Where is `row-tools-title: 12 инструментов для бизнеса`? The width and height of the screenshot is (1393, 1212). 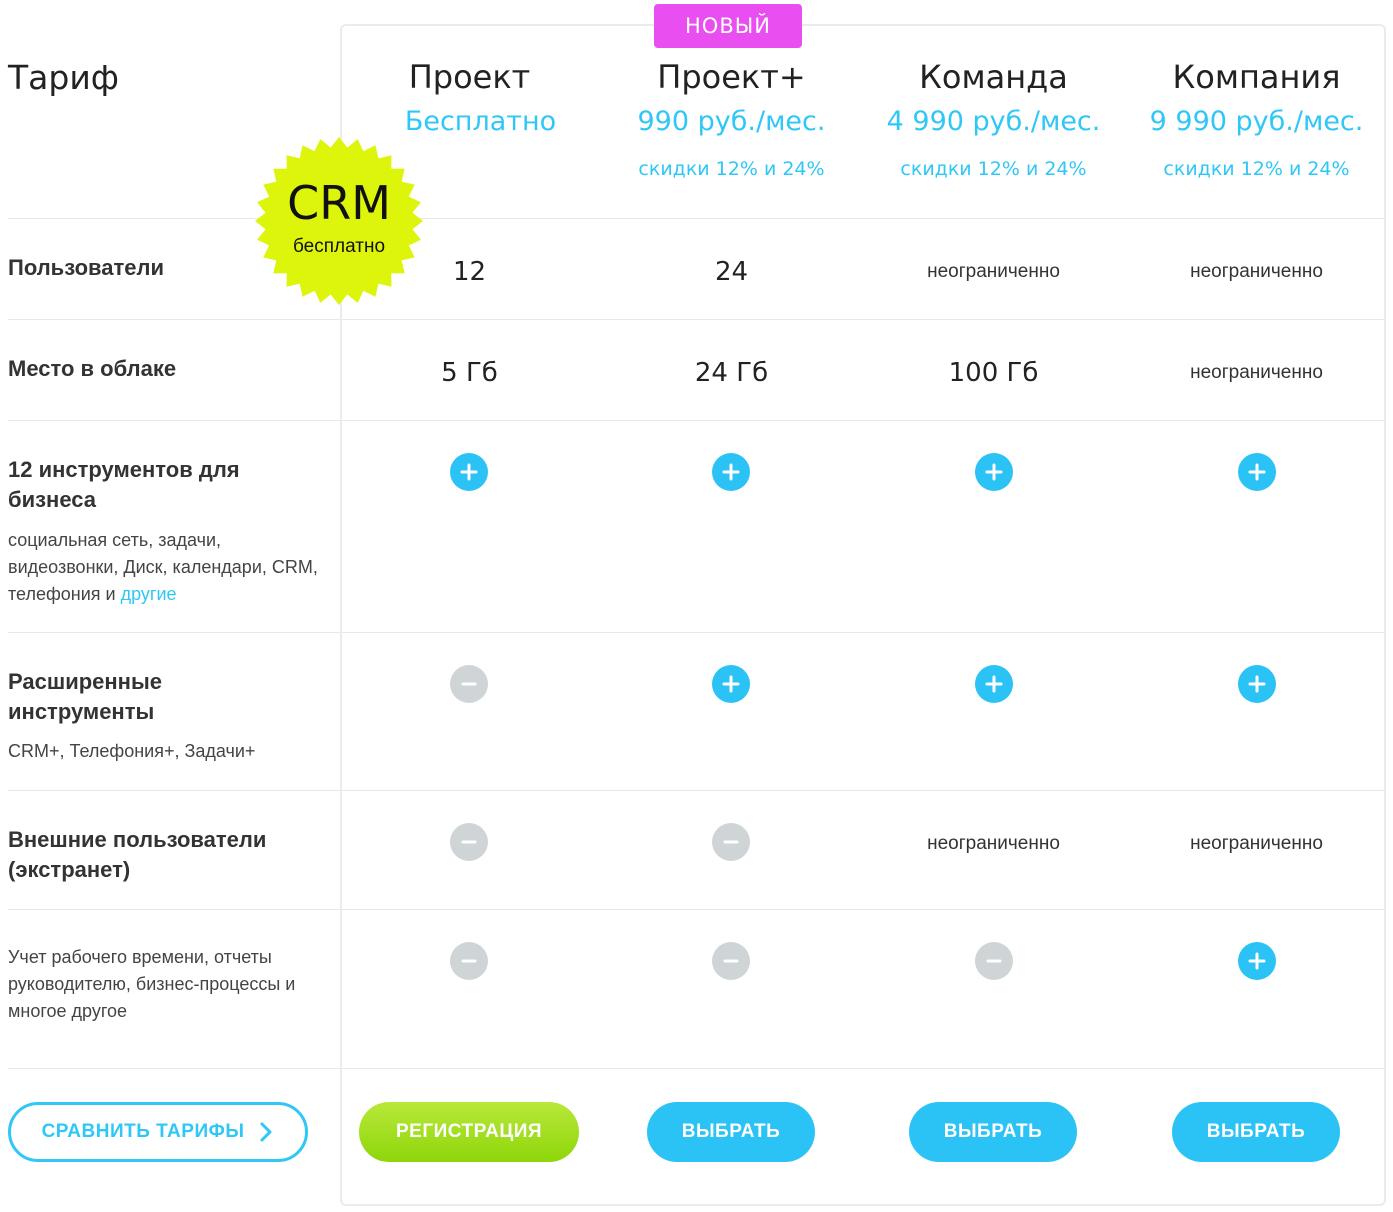 row-tools-title: 12 инструментов для бизнеса is located at coordinates (124, 484).